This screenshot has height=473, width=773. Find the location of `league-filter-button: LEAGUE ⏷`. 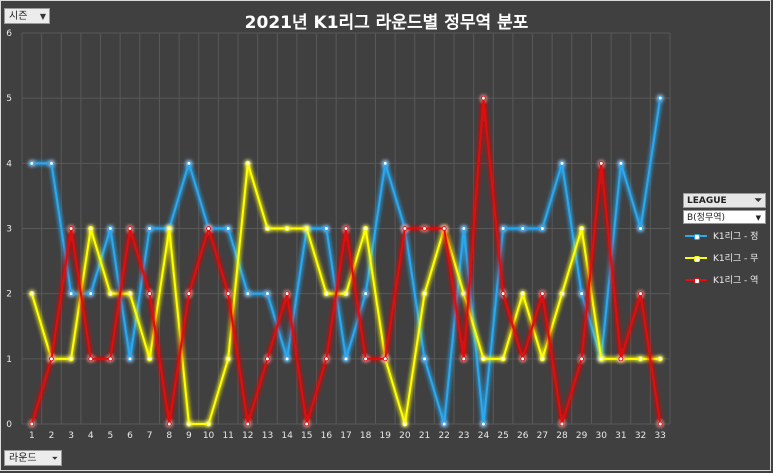

league-filter-button: LEAGUE ⏷ is located at coordinates (724, 200).